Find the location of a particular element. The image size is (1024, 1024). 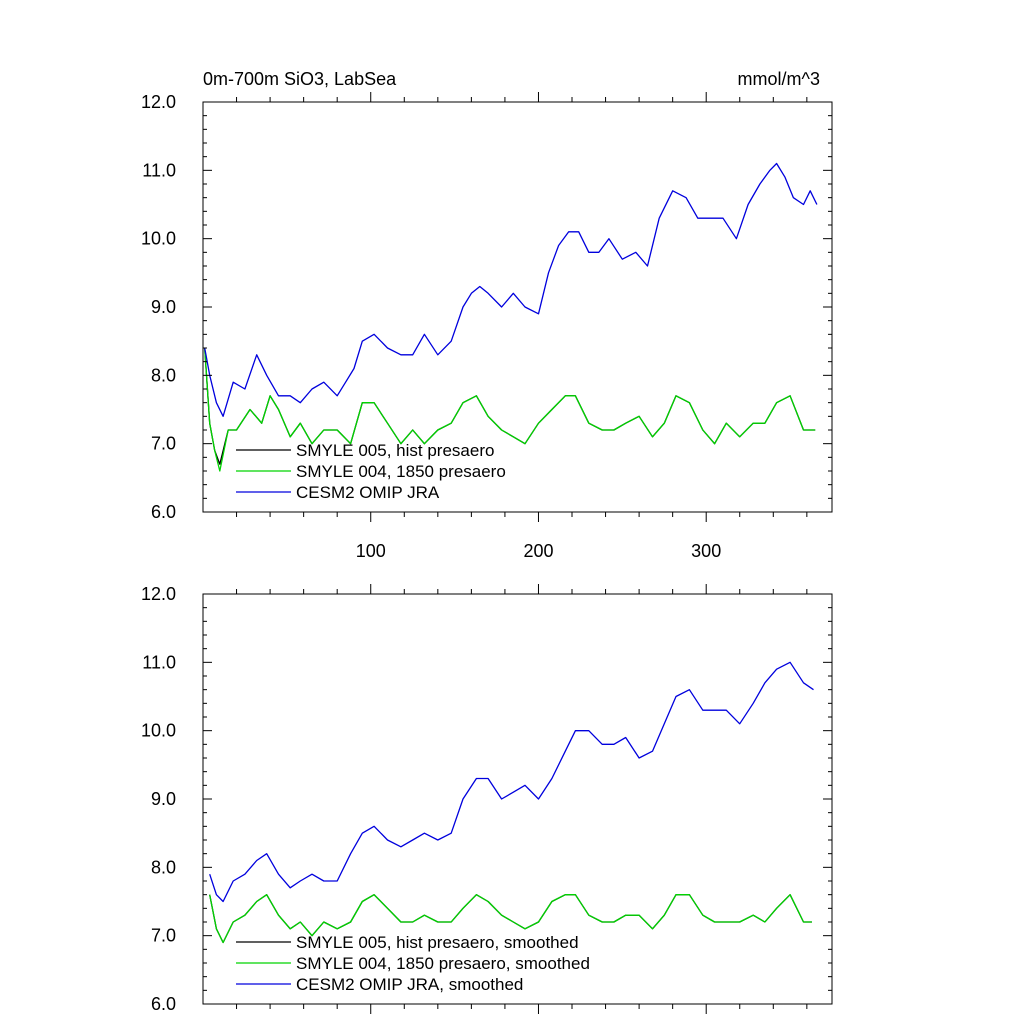

series-line-cesm2-omip-jra is located at coordinates (511, 289).